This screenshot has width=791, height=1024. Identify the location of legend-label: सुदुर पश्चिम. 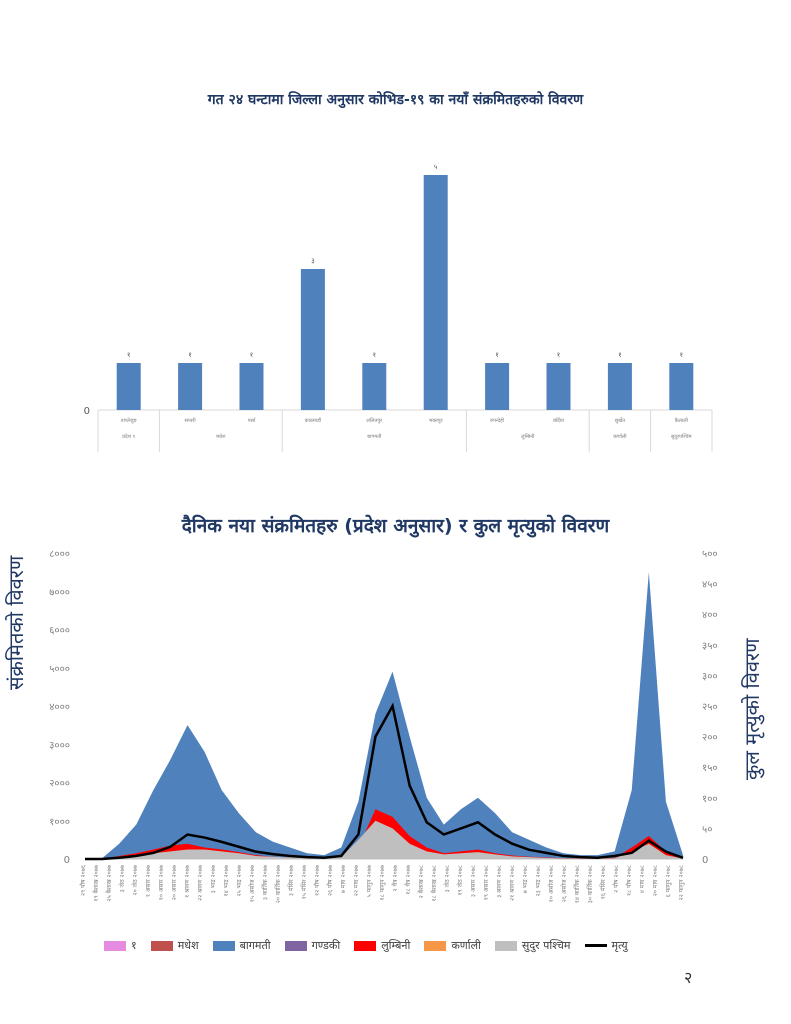
(546, 945).